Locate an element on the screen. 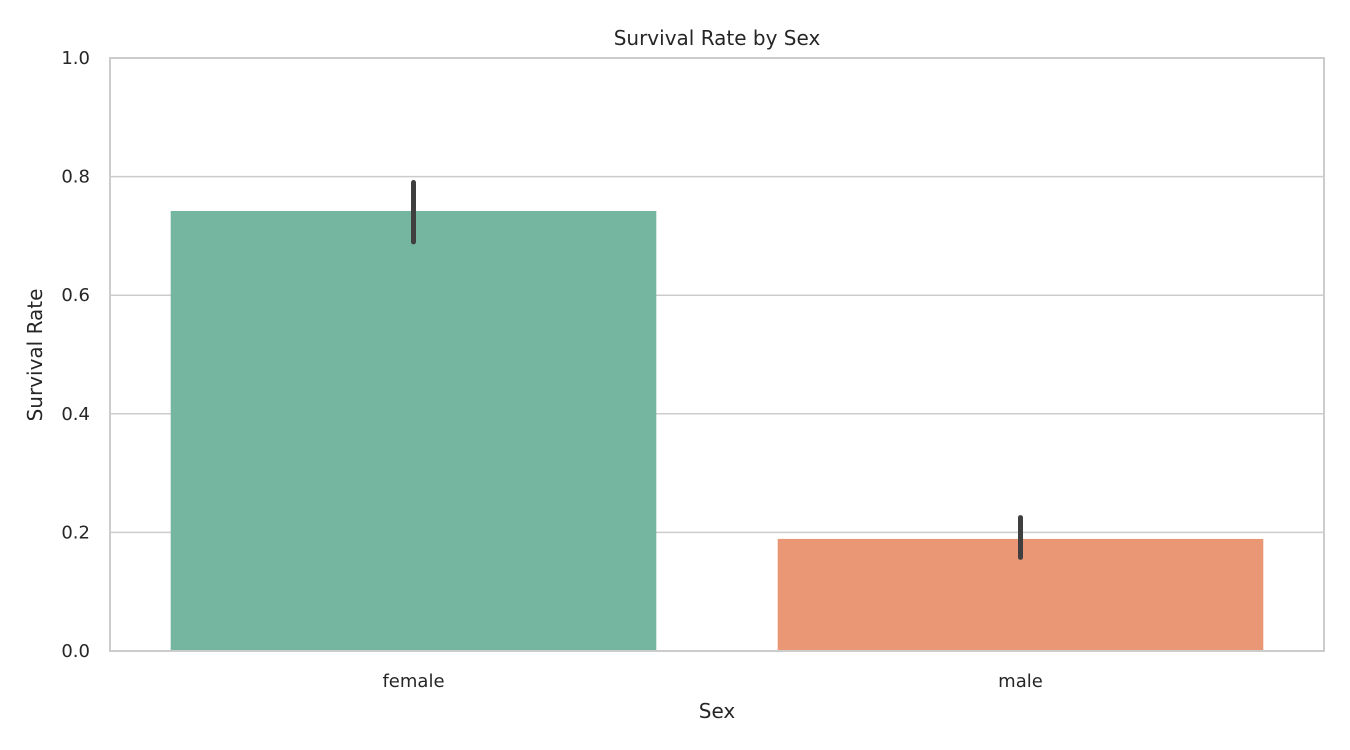 The width and height of the screenshot is (1350, 750). y-tick-label: 1.0 is located at coordinates (75, 58).